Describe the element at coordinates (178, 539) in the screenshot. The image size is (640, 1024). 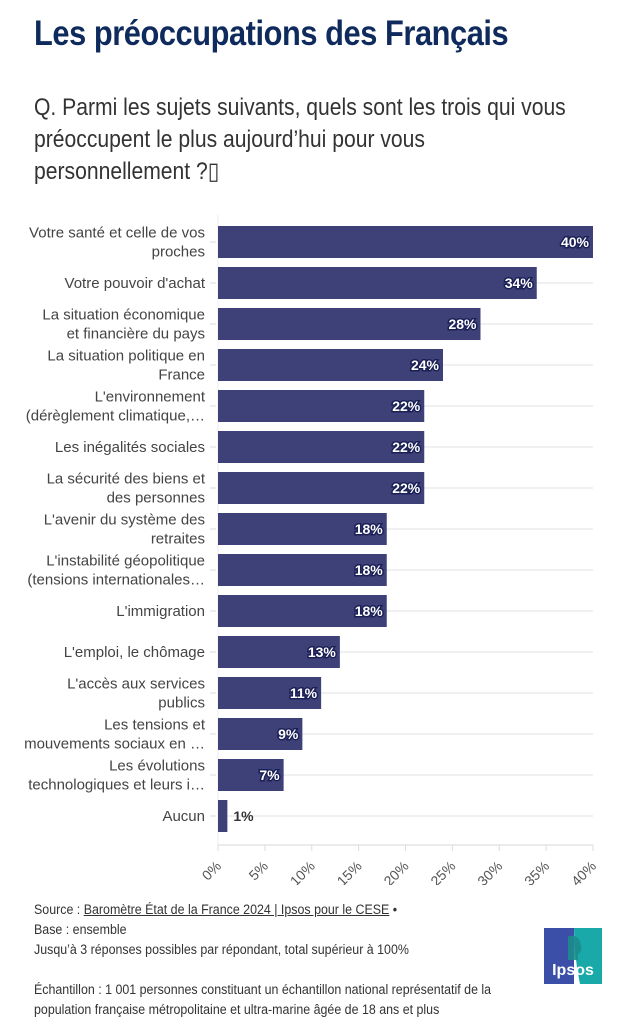
I see `category-label-line: retraites` at that location.